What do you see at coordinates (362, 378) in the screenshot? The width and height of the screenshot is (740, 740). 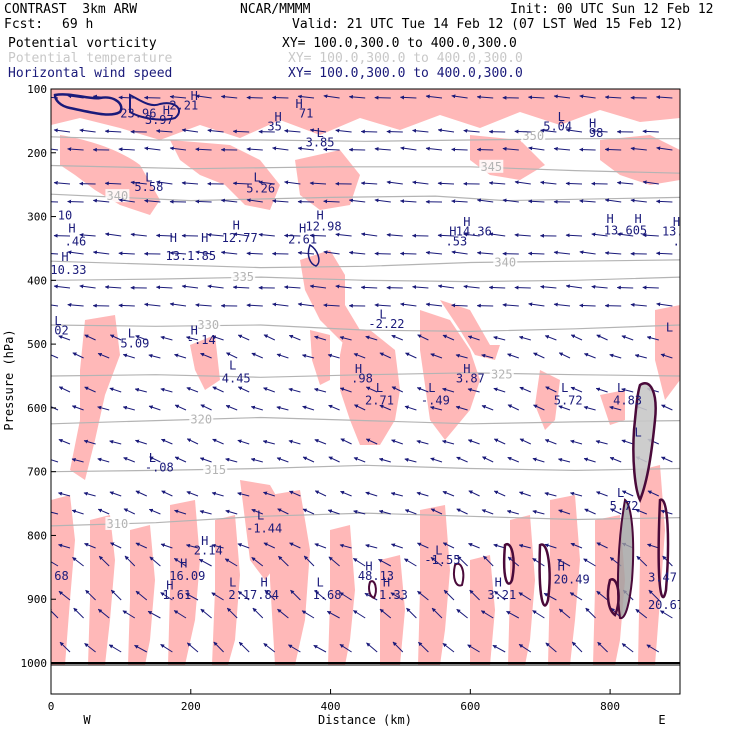 I see `contour-annotation: .98` at bounding box center [362, 378].